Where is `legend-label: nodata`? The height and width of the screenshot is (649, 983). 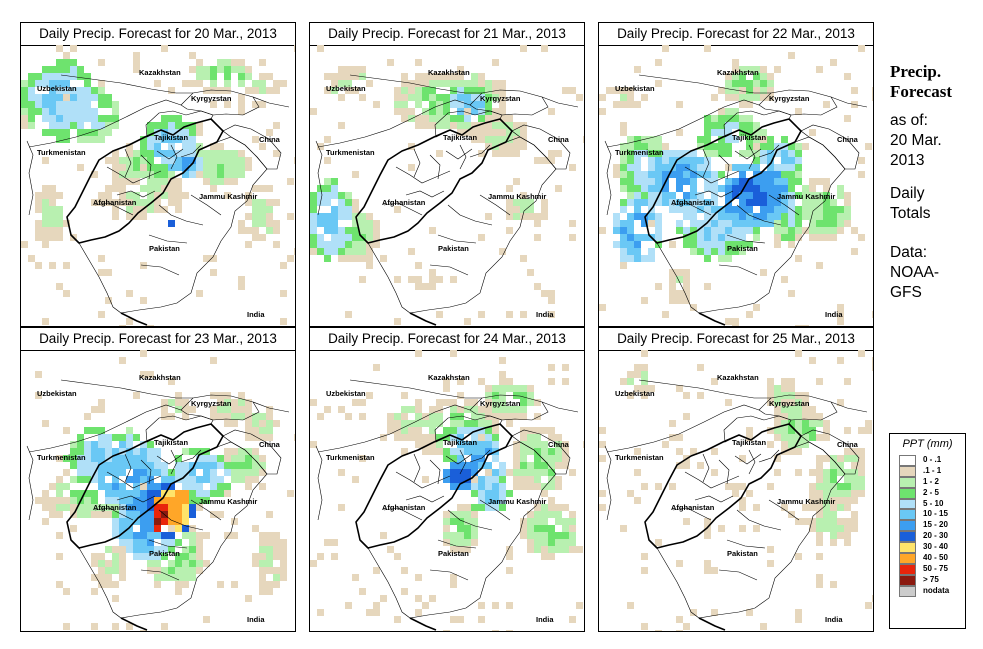
legend-label: nodata is located at coordinates (936, 590).